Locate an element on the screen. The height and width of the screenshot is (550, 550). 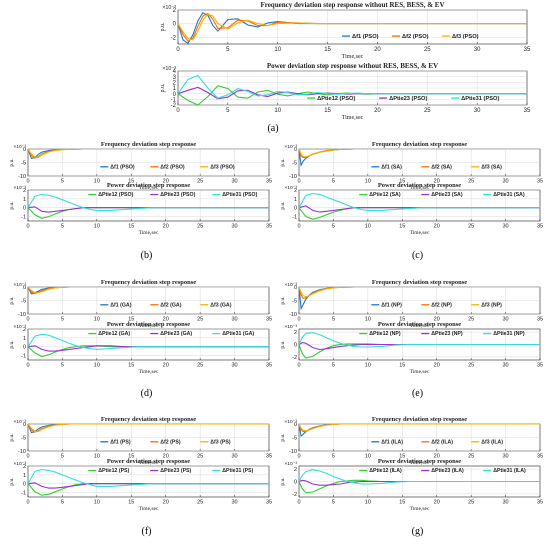
y-tick-label: -1 is located at coordinates (23, 217).